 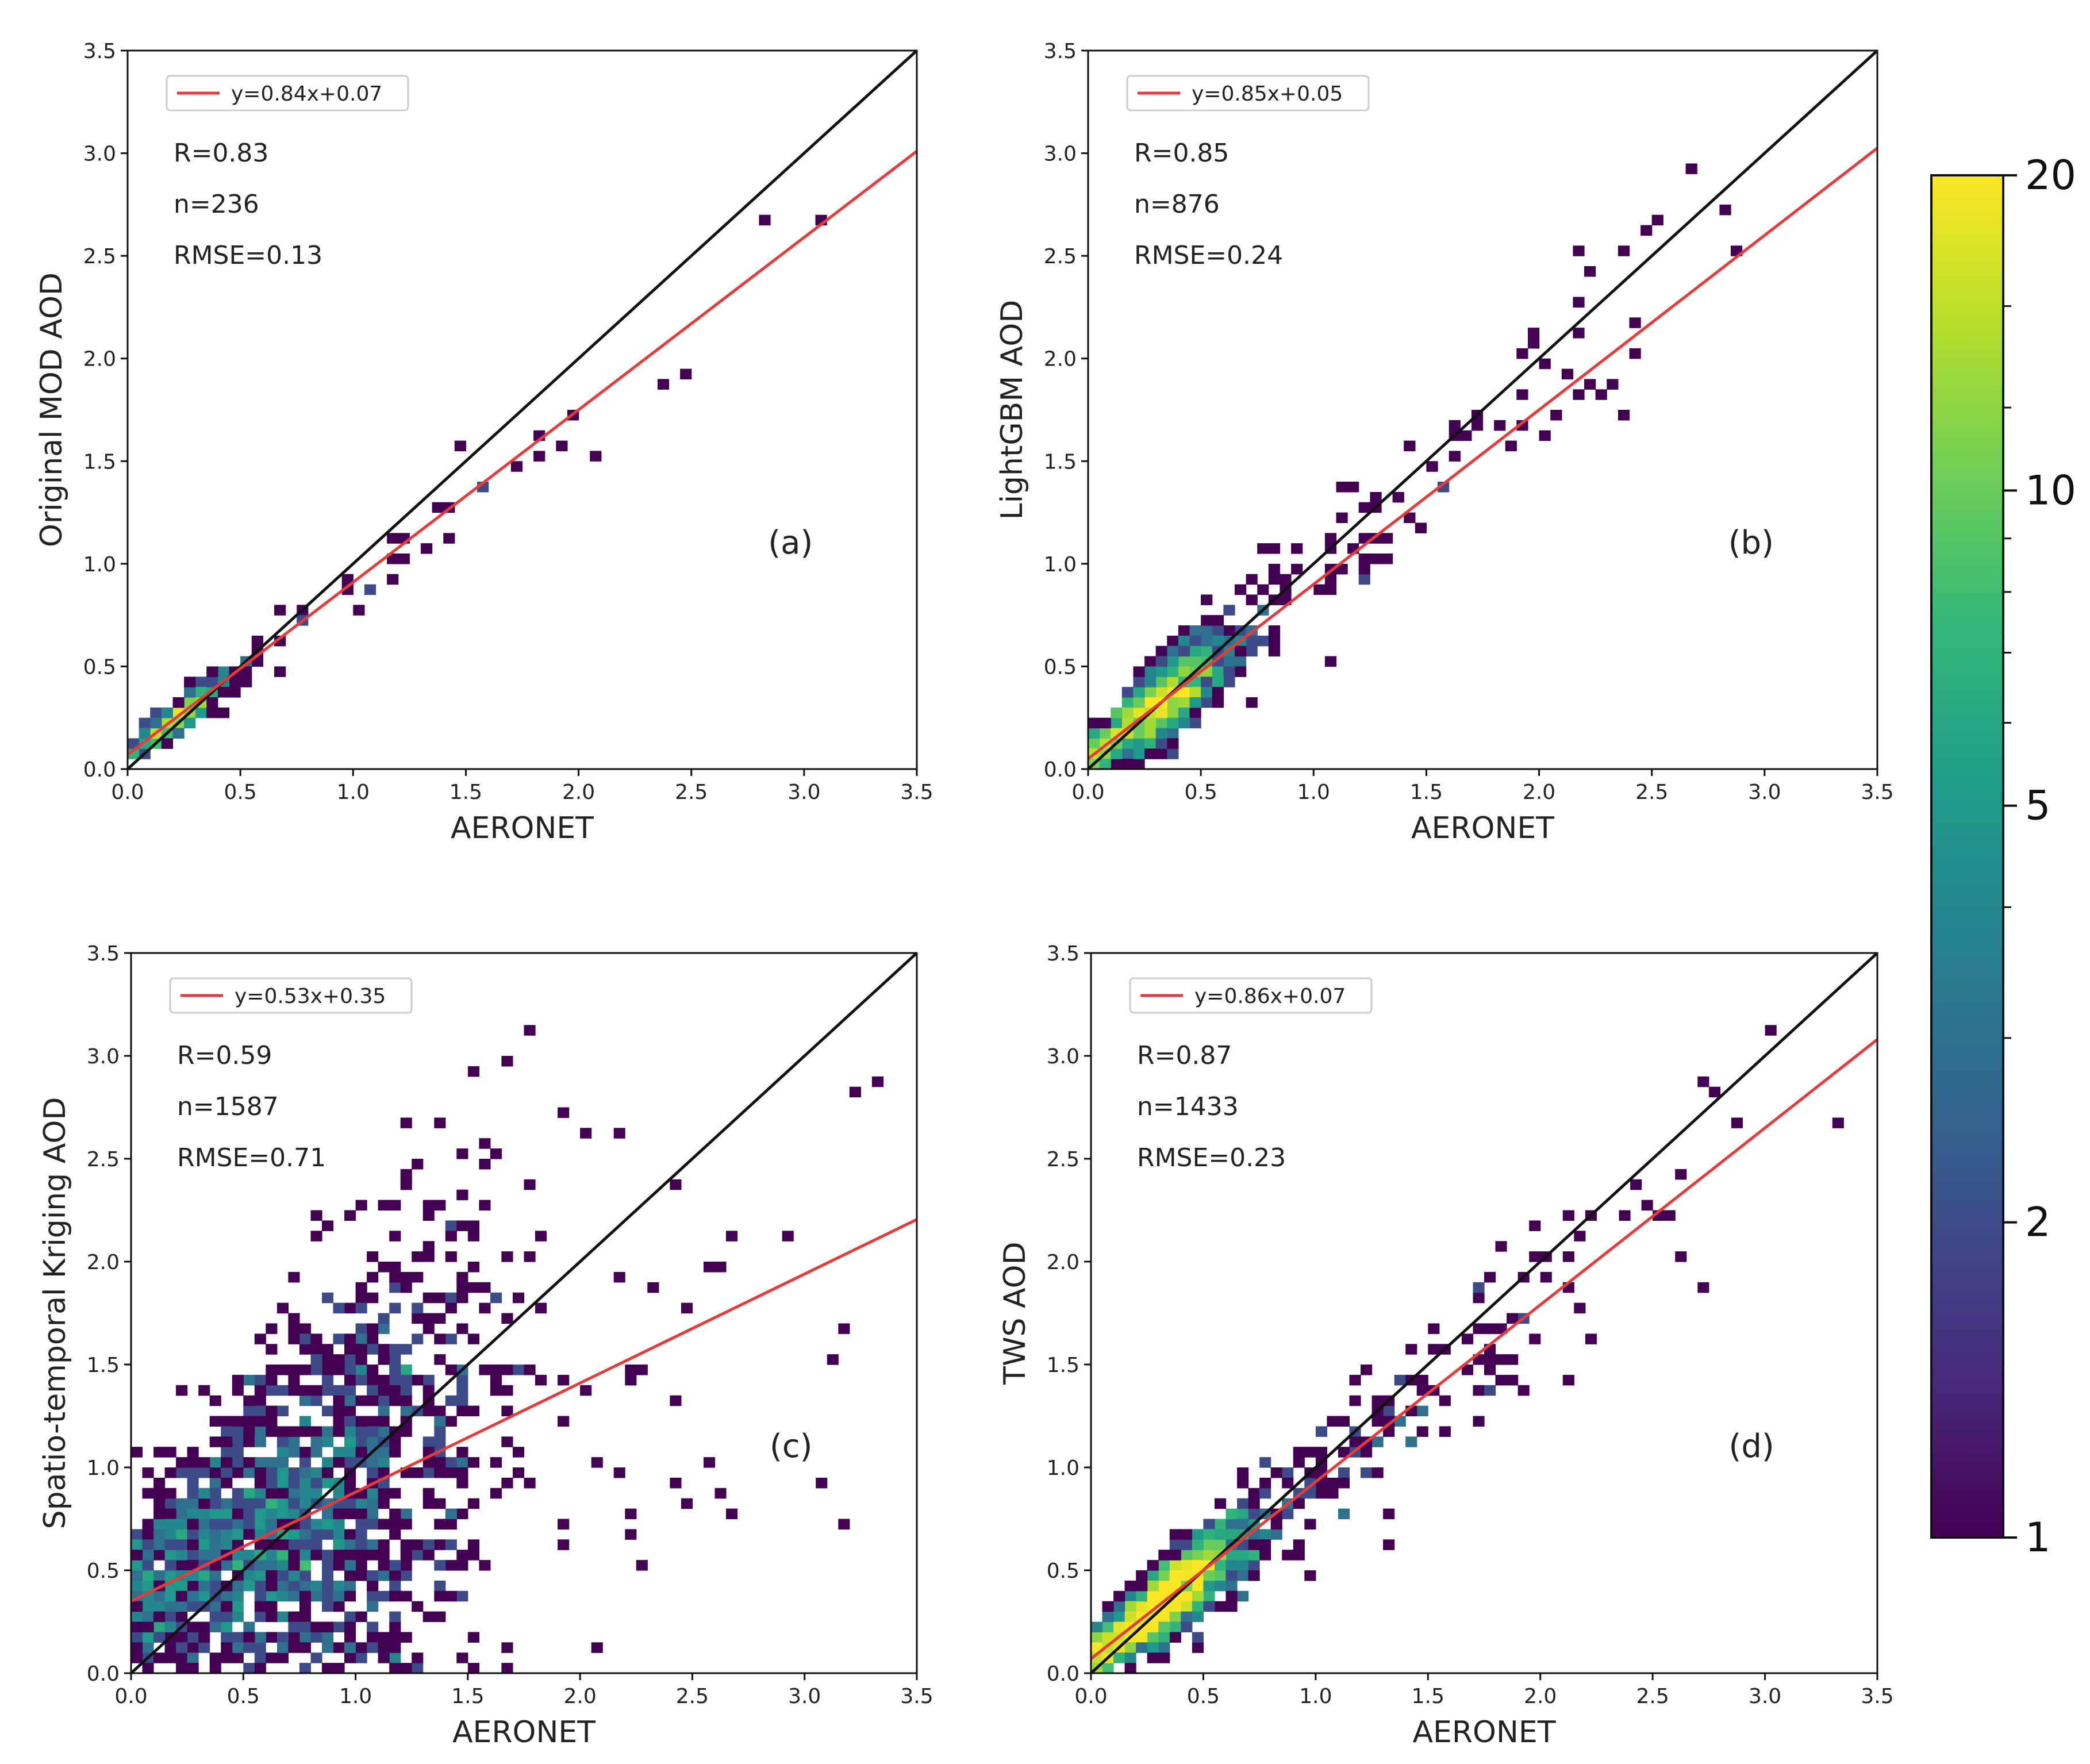 What do you see at coordinates (916, 1697) in the screenshot?
I see `x-tick-label: 3.5` at bounding box center [916, 1697].